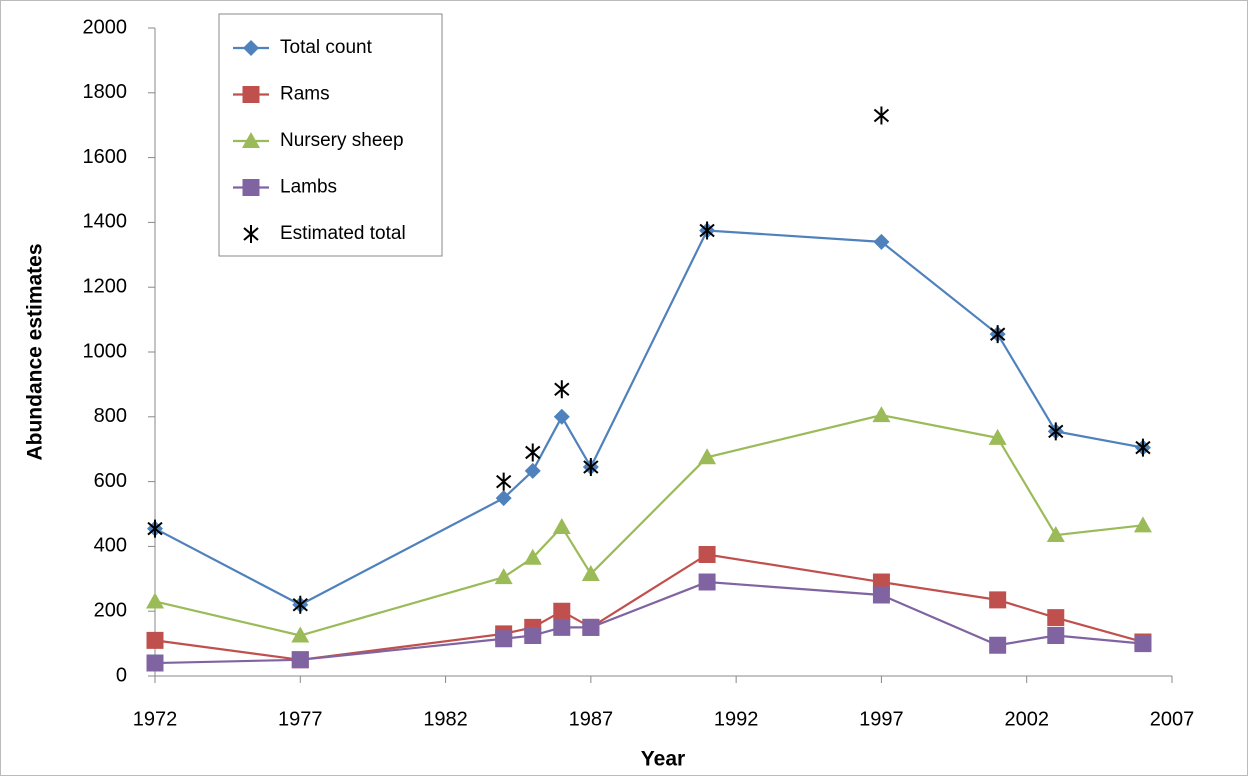 This screenshot has width=1248, height=776. I want to click on legend-box, so click(330, 135).